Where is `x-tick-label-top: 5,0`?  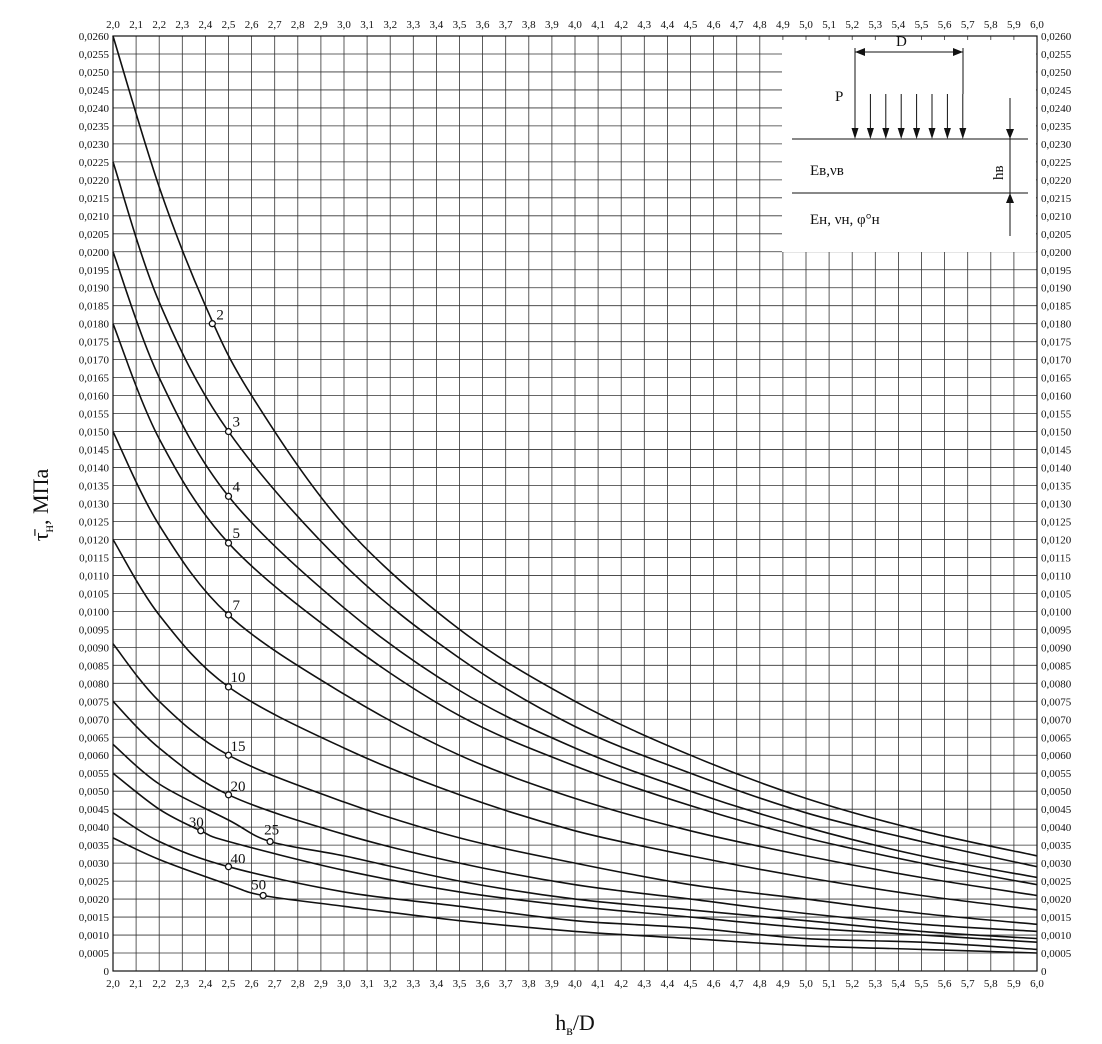
x-tick-label-top: 5,0 is located at coordinates (806, 25).